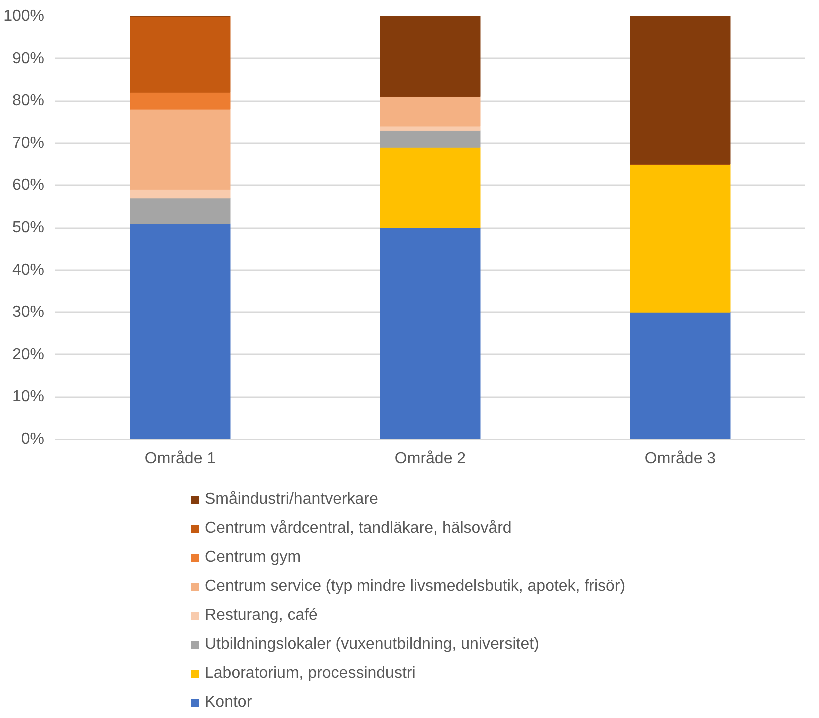 The width and height of the screenshot is (819, 718). What do you see at coordinates (228, 703) in the screenshot?
I see `legend-label: Kontor` at bounding box center [228, 703].